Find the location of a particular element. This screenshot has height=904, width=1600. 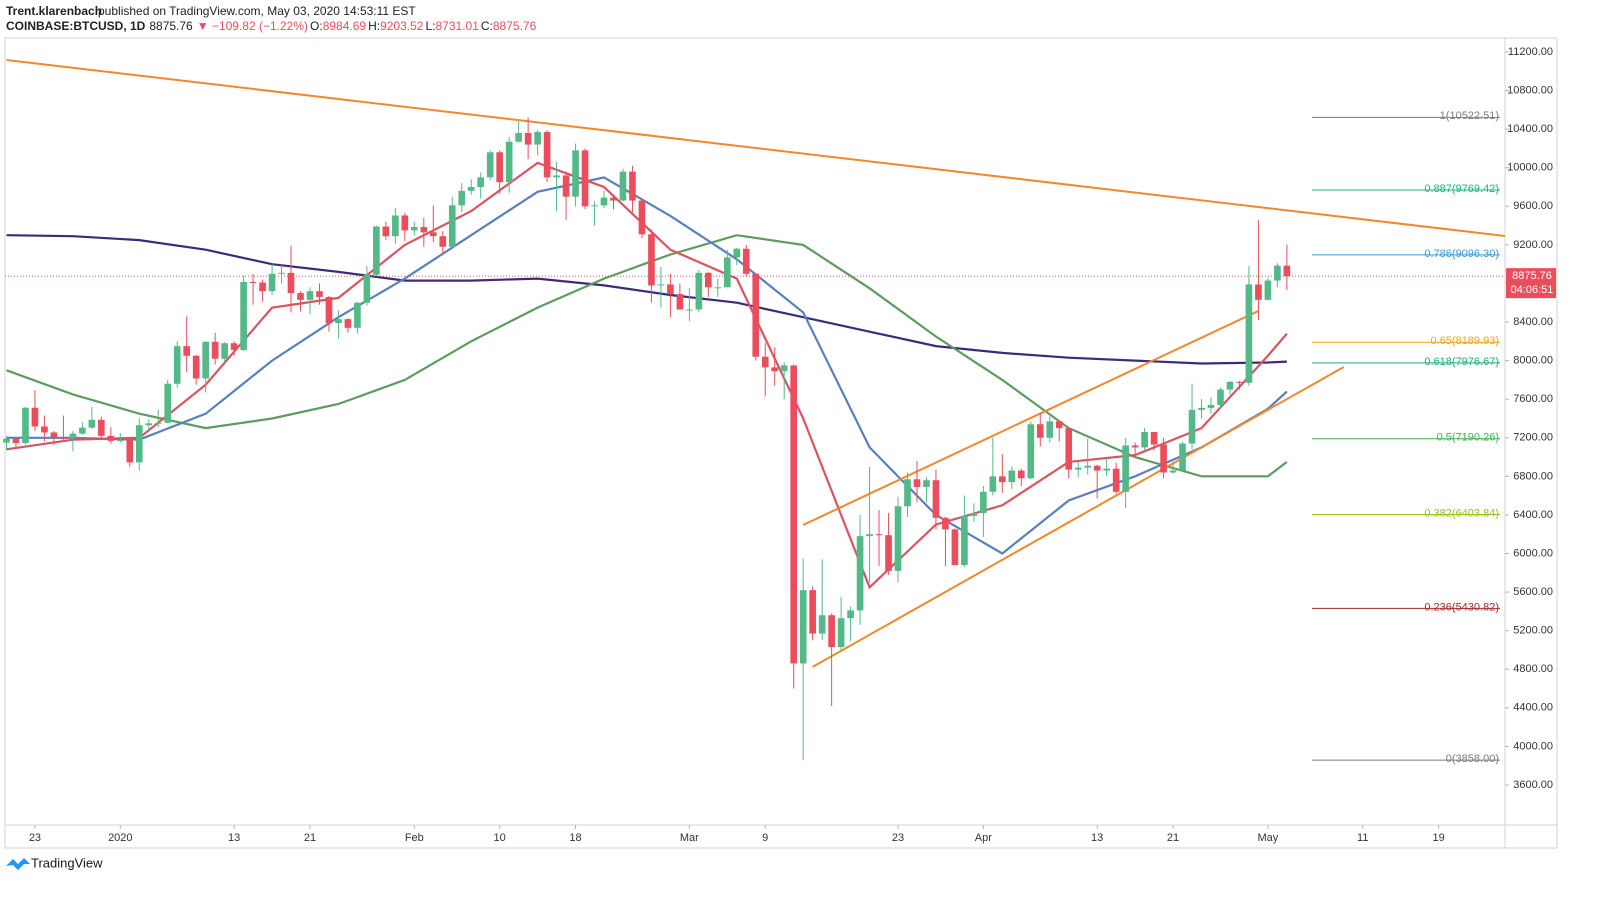

fib-label: 1(10522.51) is located at coordinates (1469, 116).